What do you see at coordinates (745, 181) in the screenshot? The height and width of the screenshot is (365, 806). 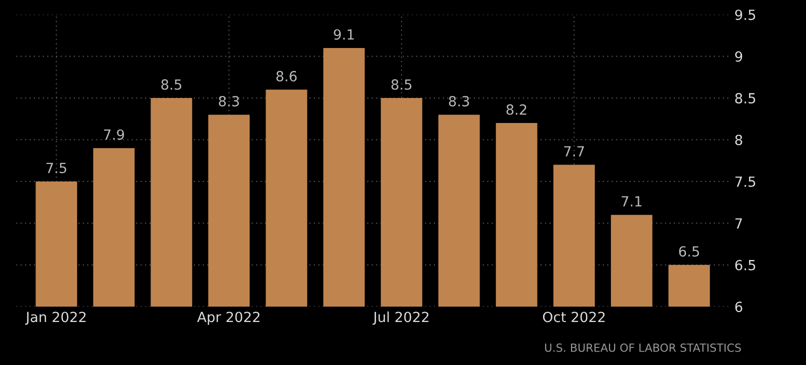 I see `y-tick-label: 7.5` at bounding box center [745, 181].